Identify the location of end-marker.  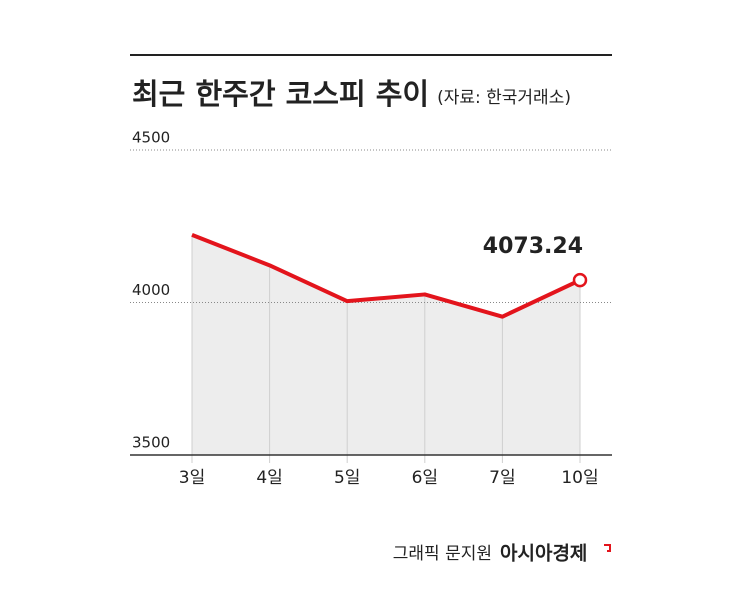
(580, 280).